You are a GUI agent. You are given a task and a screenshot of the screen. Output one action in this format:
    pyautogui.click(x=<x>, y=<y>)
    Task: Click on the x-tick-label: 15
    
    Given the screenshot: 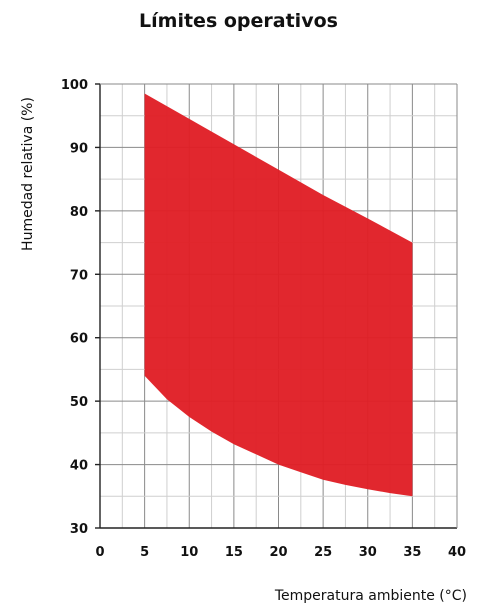 What is the action you would take?
    pyautogui.click(x=234, y=552)
    